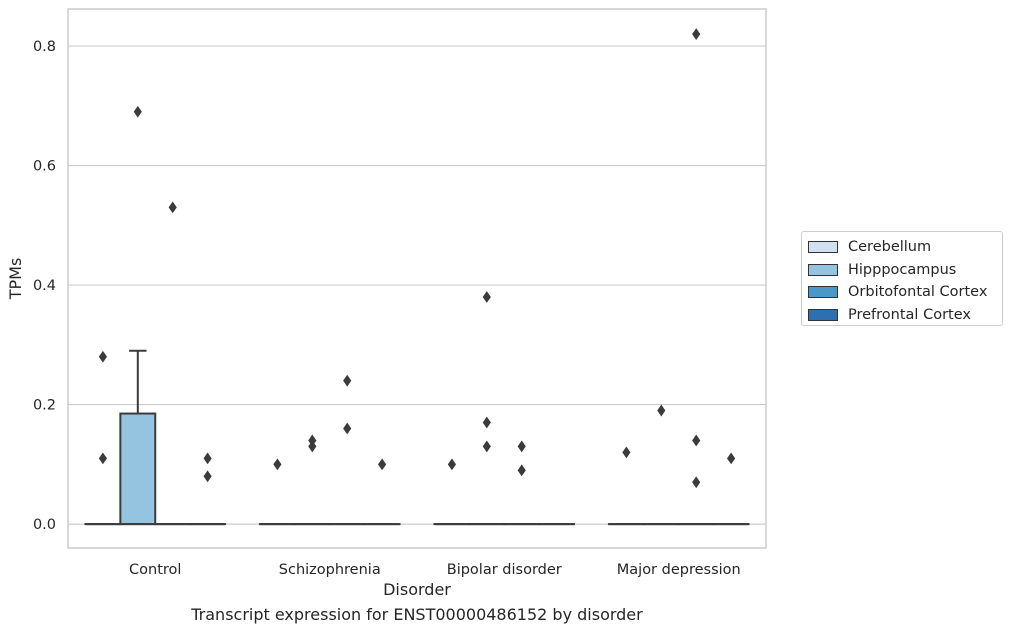  Describe the element at coordinates (451, 464) in the screenshot. I see `outlier-point-bipolar-disorder-cerebellum` at that location.